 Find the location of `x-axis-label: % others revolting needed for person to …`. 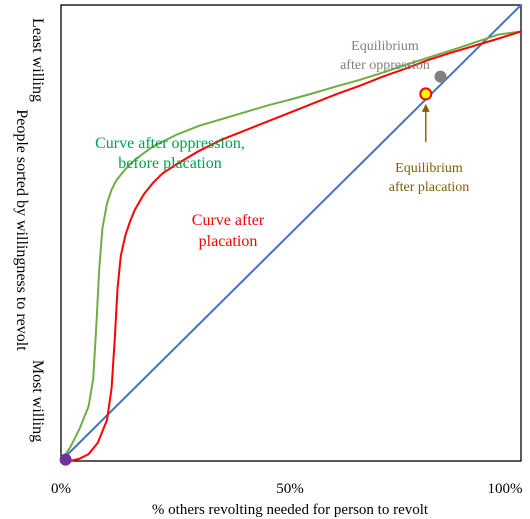

x-axis-label: % others revolting needed for person to … is located at coordinates (290, 510).